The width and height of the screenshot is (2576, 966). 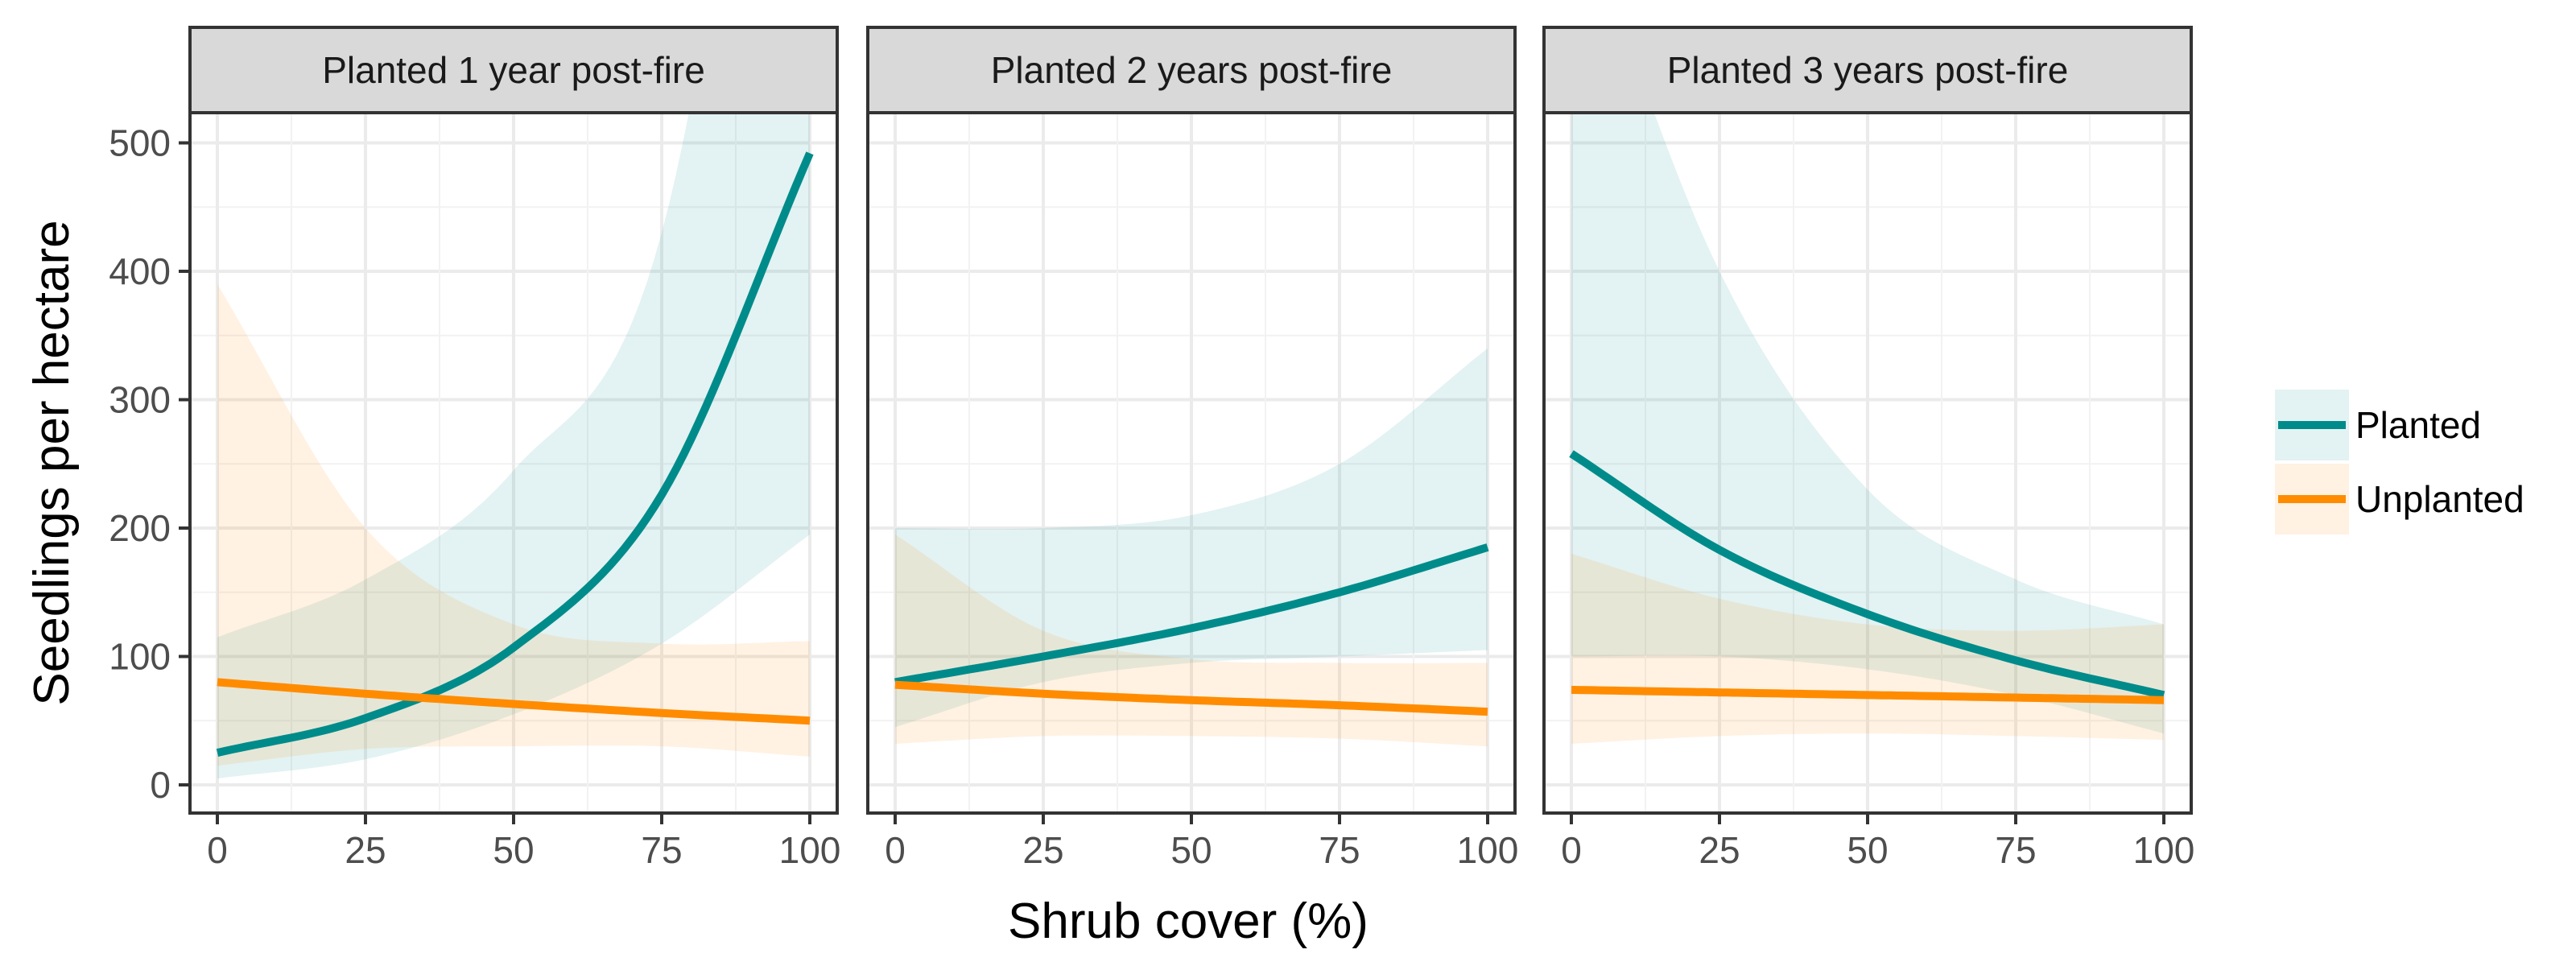 I want to click on legend-key-unplanted: Unplanted, so click(x=2399, y=499).